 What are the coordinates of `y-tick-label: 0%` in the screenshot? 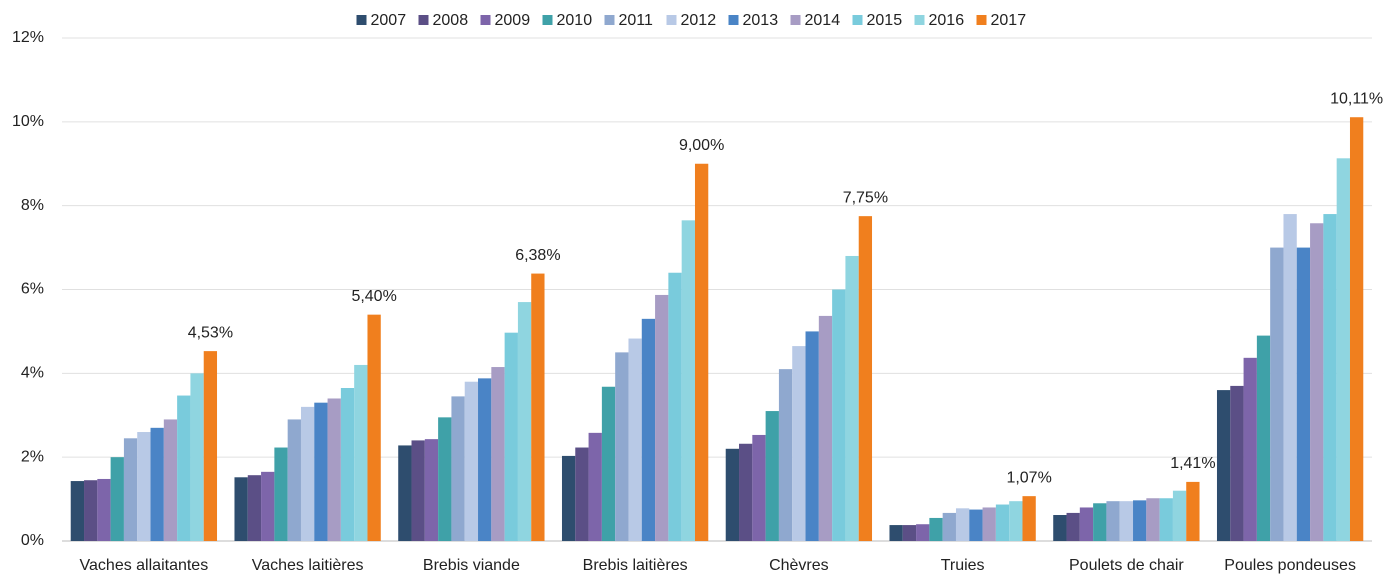 It's located at (32, 540).